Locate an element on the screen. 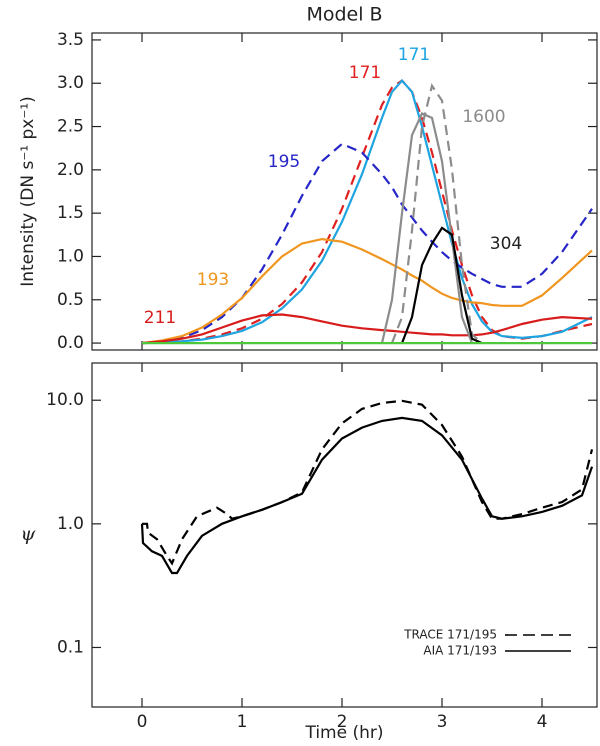 This screenshot has width=600, height=746. y-tick-label: 0.5 is located at coordinates (70, 300).